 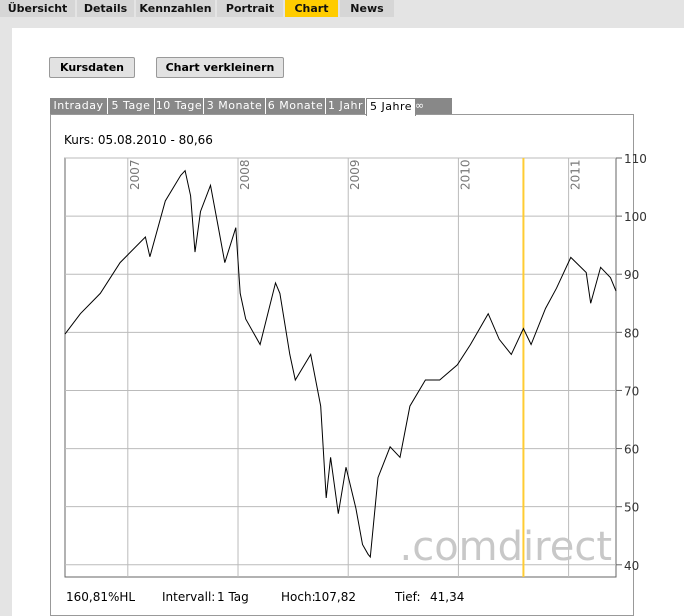 What do you see at coordinates (175, 8) in the screenshot?
I see `nav-tab: Kennzahlen` at bounding box center [175, 8].